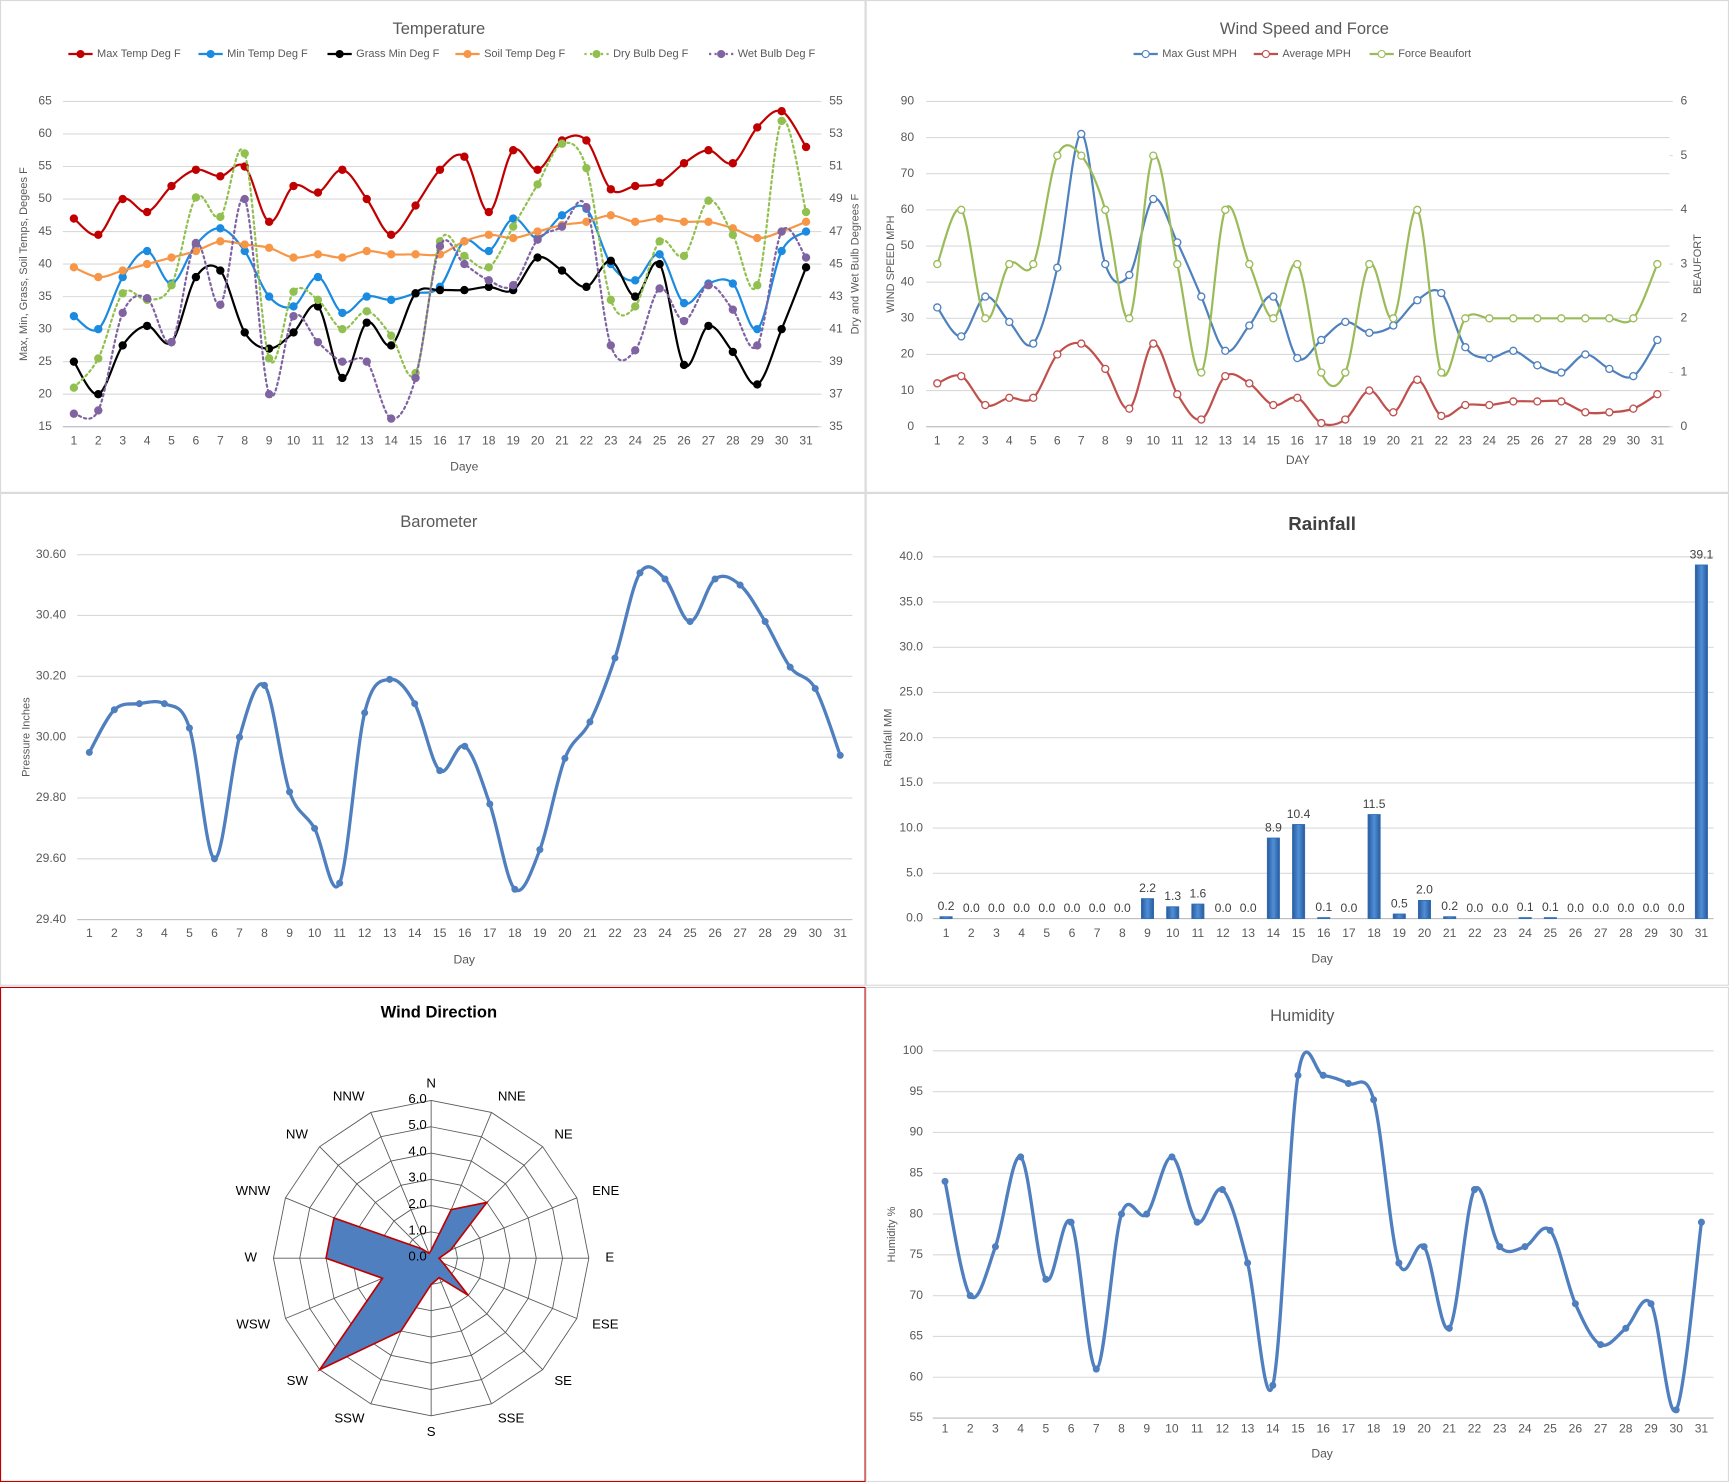 This screenshot has height=1482, width=1729. Describe the element at coordinates (1274, 440) in the screenshot. I see `x-tick-label: 15` at that location.